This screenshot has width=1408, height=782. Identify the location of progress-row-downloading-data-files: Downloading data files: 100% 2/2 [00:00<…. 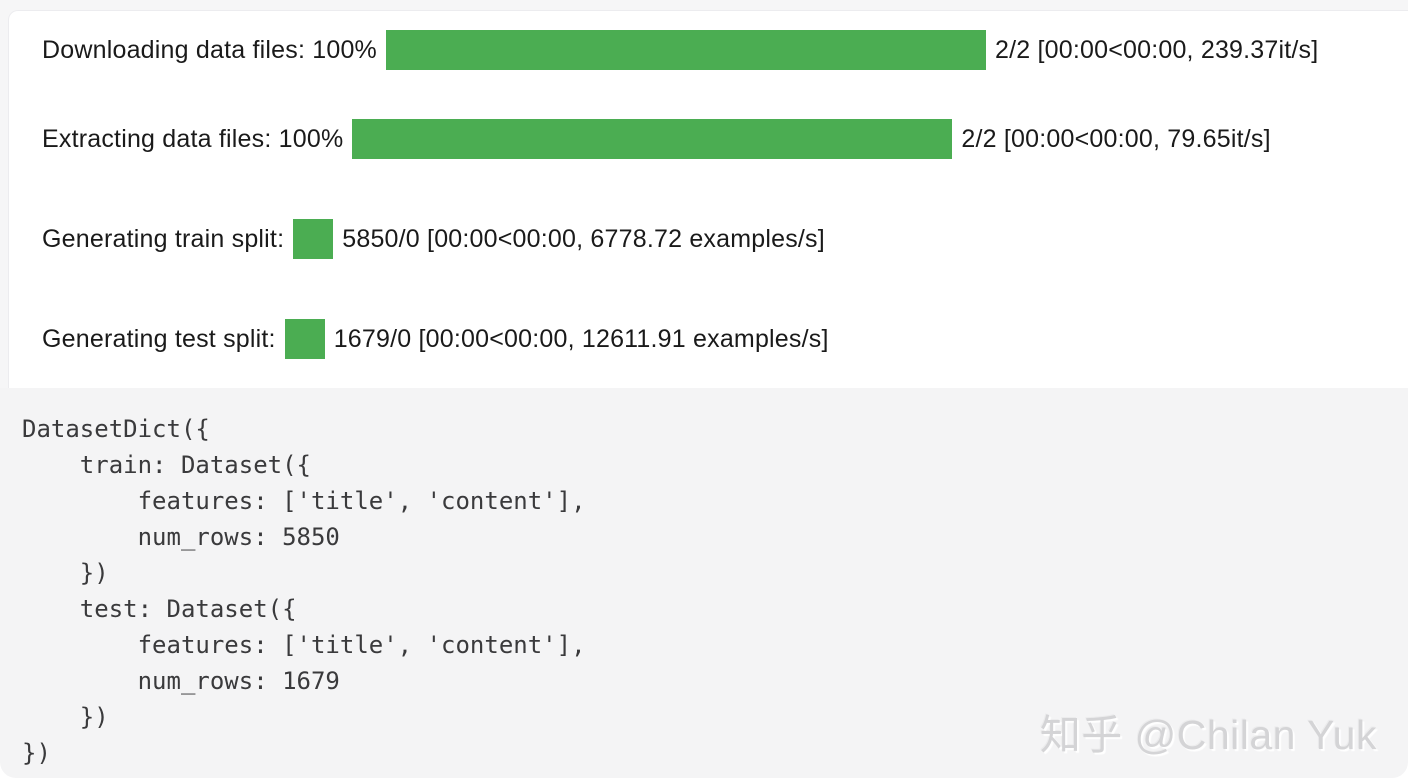
(725, 50).